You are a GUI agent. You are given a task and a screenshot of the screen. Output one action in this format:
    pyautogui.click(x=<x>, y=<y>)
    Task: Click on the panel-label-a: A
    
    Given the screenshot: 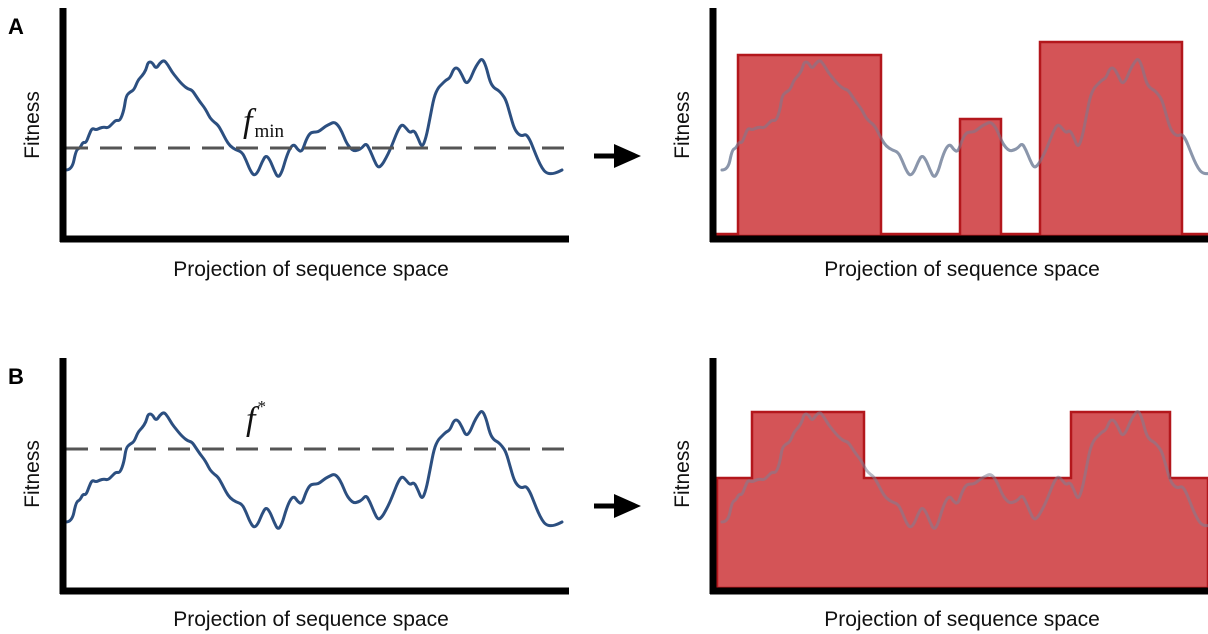 What is the action you would take?
    pyautogui.click(x=16, y=26)
    